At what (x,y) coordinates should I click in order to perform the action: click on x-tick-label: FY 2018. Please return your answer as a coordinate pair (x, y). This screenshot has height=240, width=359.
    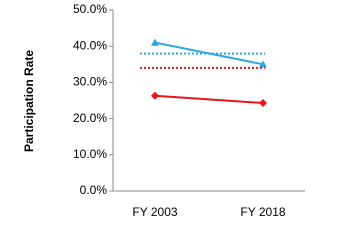
    Looking at the image, I should click on (262, 212).